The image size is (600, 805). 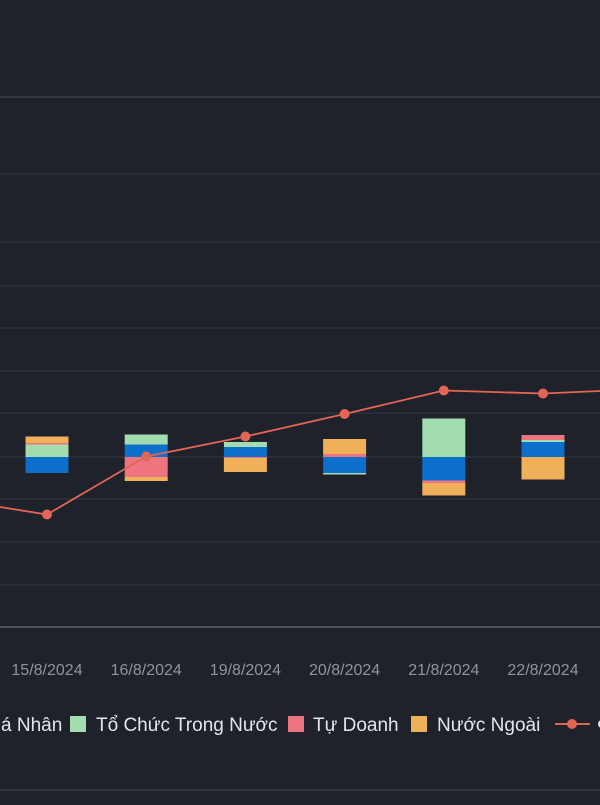 I want to click on x-tick-label: 22/8/2024, so click(x=542, y=670).